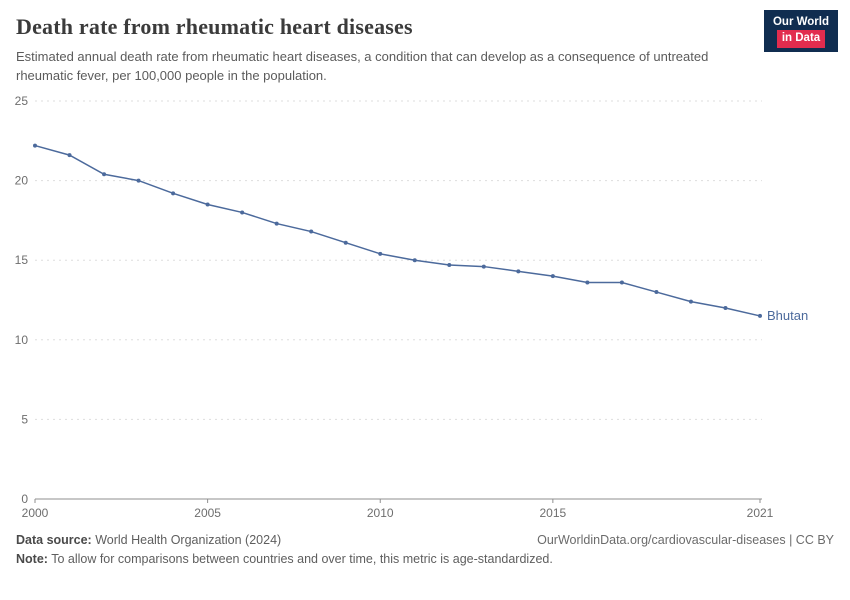  What do you see at coordinates (22, 339) in the screenshot?
I see `y-tick-label: 10` at bounding box center [22, 339].